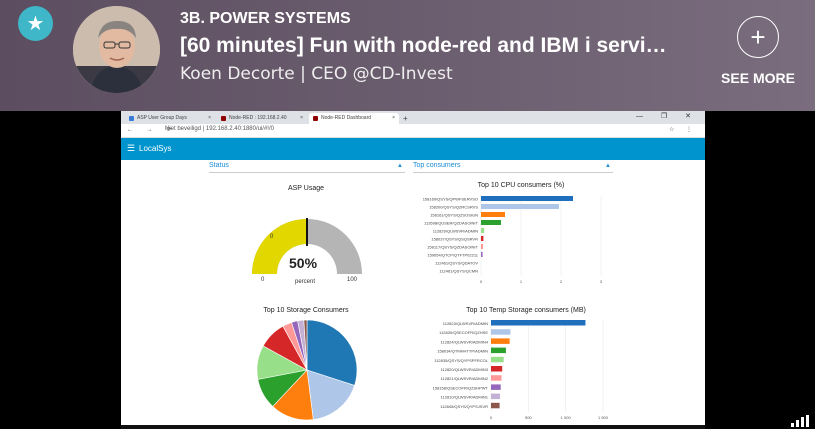  What do you see at coordinates (561, 281) in the screenshot?
I see `x-tick-label: 2` at bounding box center [561, 281].